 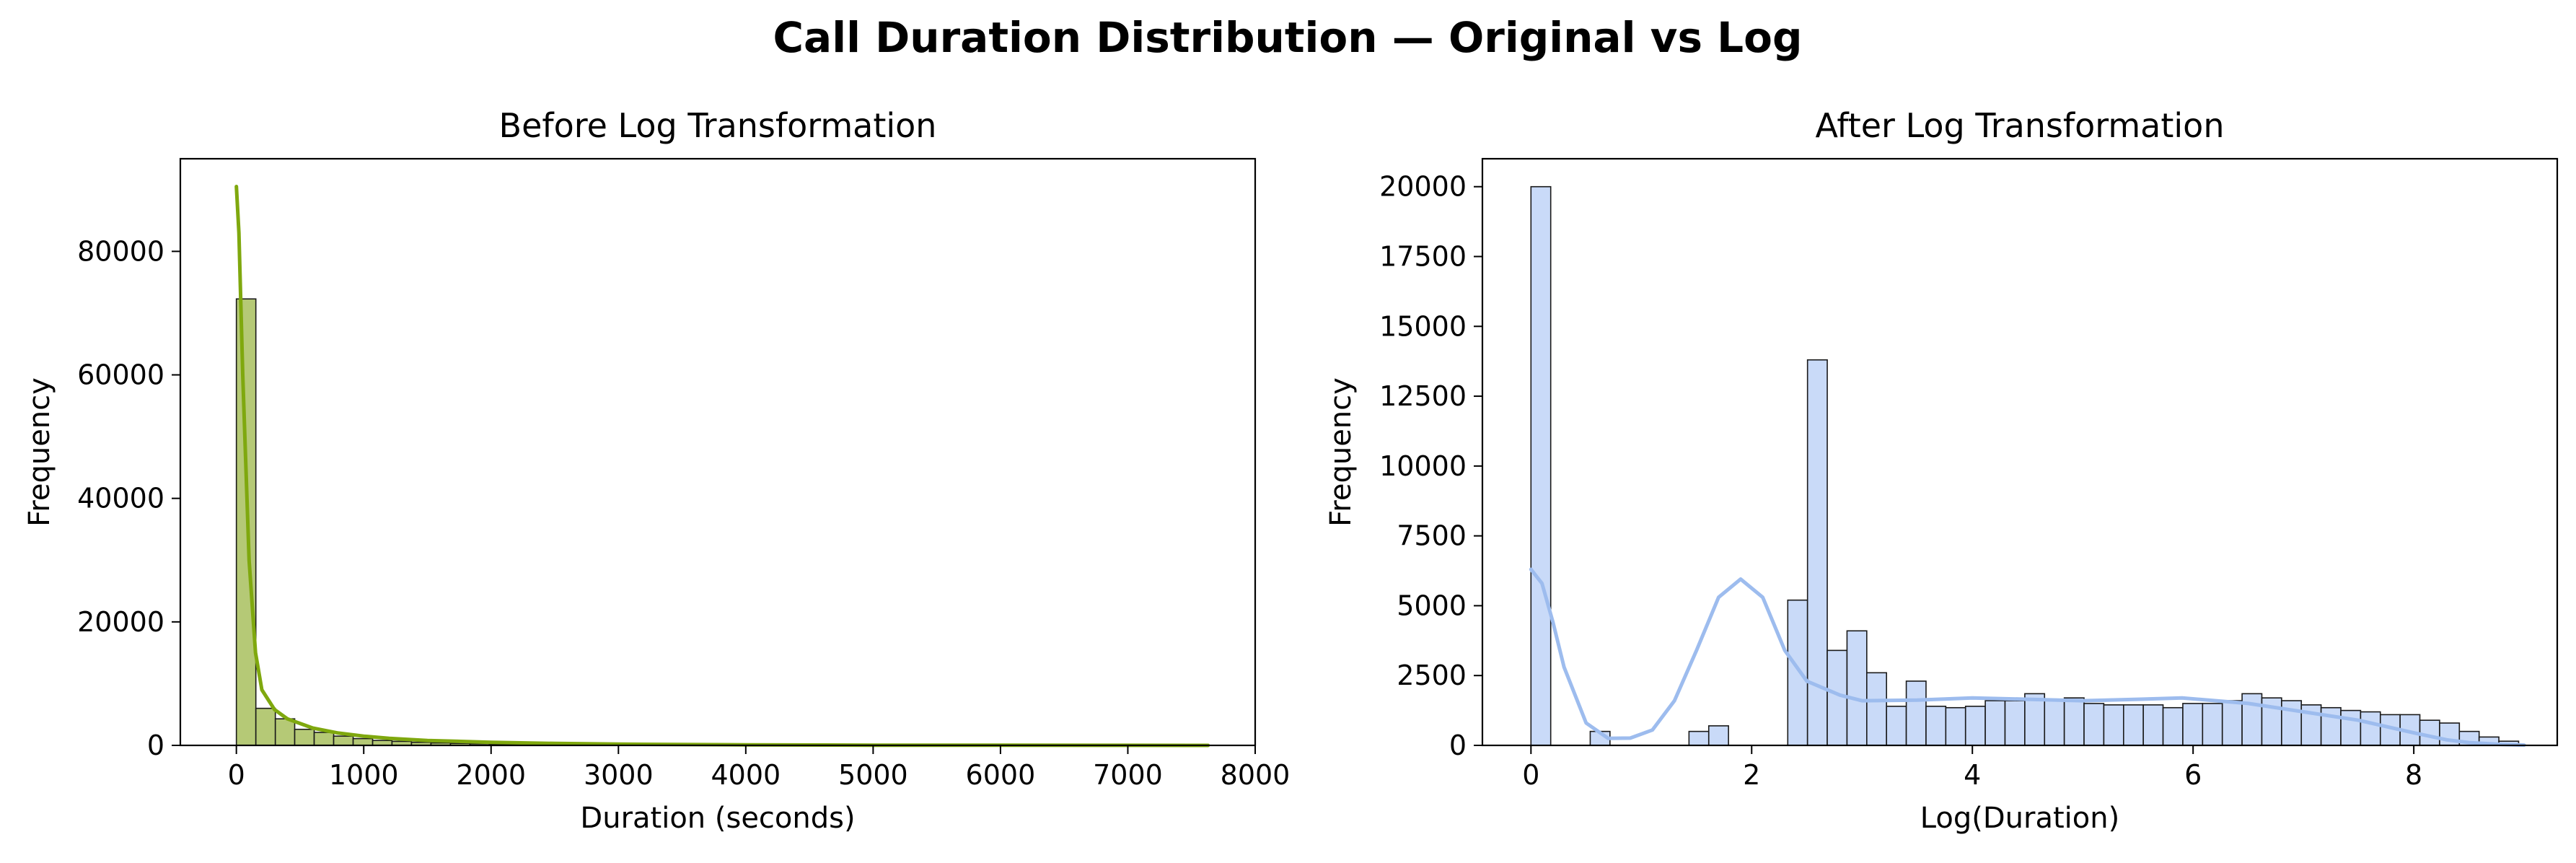 What do you see at coordinates (746, 775) in the screenshot?
I see `x-tick-label: 4000` at bounding box center [746, 775].